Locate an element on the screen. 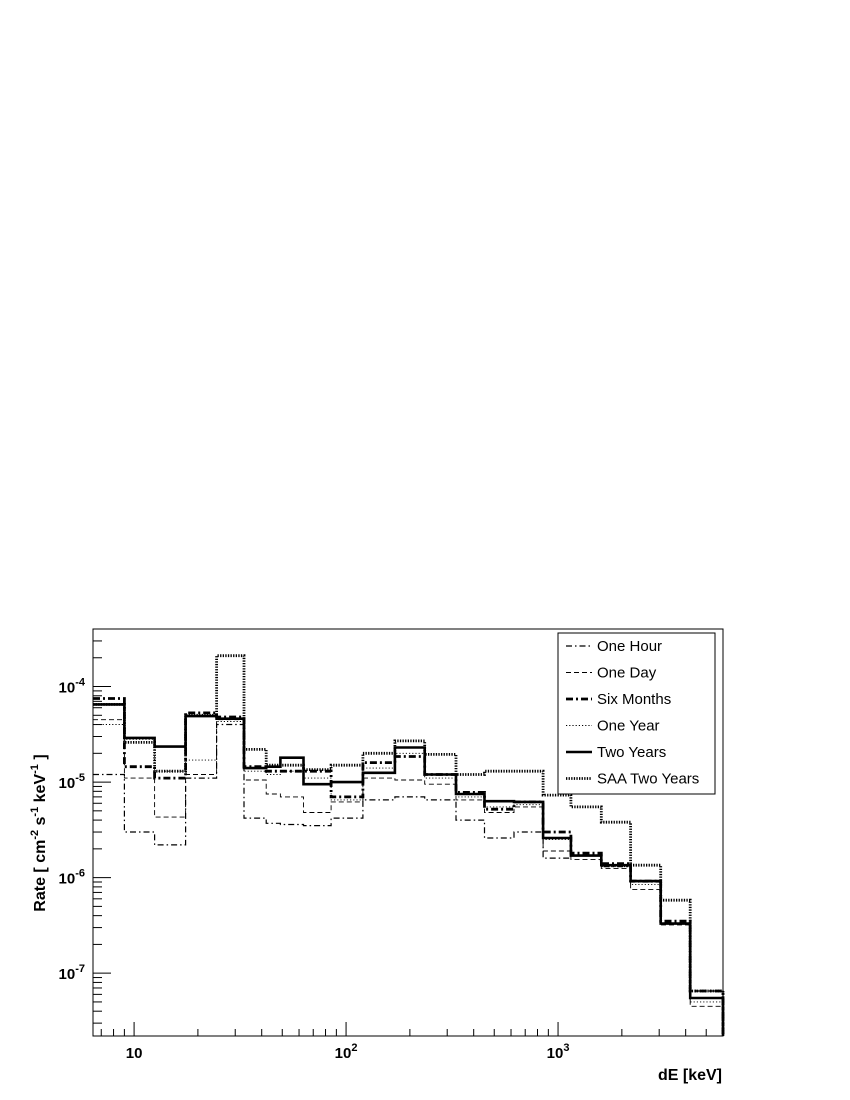 The width and height of the screenshot is (850, 1100). y-tick-label: 10⁻⁷ is located at coordinates (72, 973).